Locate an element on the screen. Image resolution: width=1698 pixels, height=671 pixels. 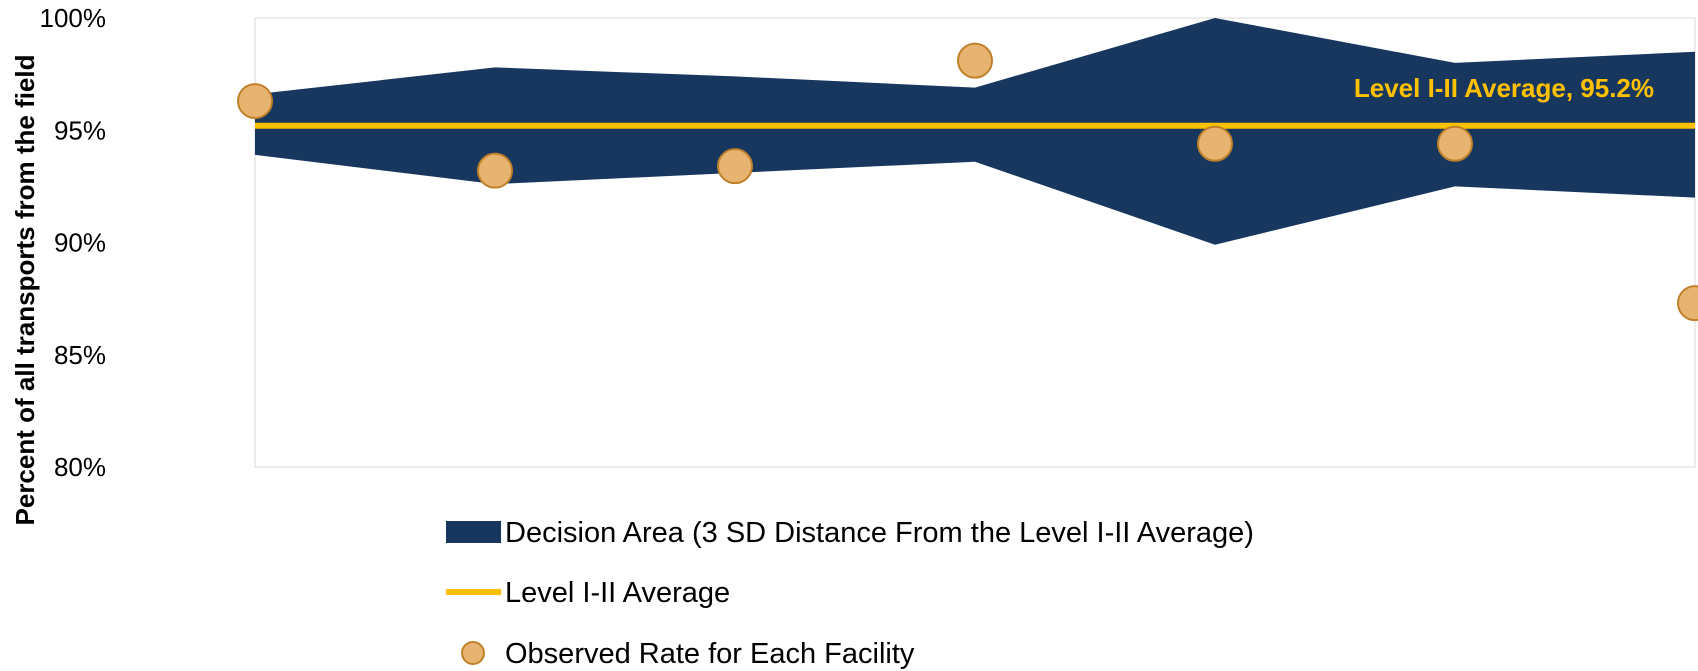
legend-point-label: Observed Rate for Each Facility is located at coordinates (710, 654).